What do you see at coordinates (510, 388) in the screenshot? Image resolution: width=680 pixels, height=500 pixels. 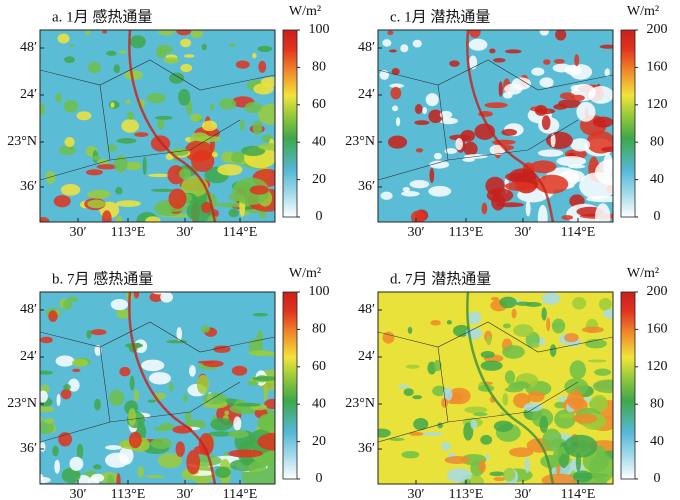 I see `river` at bounding box center [510, 388].